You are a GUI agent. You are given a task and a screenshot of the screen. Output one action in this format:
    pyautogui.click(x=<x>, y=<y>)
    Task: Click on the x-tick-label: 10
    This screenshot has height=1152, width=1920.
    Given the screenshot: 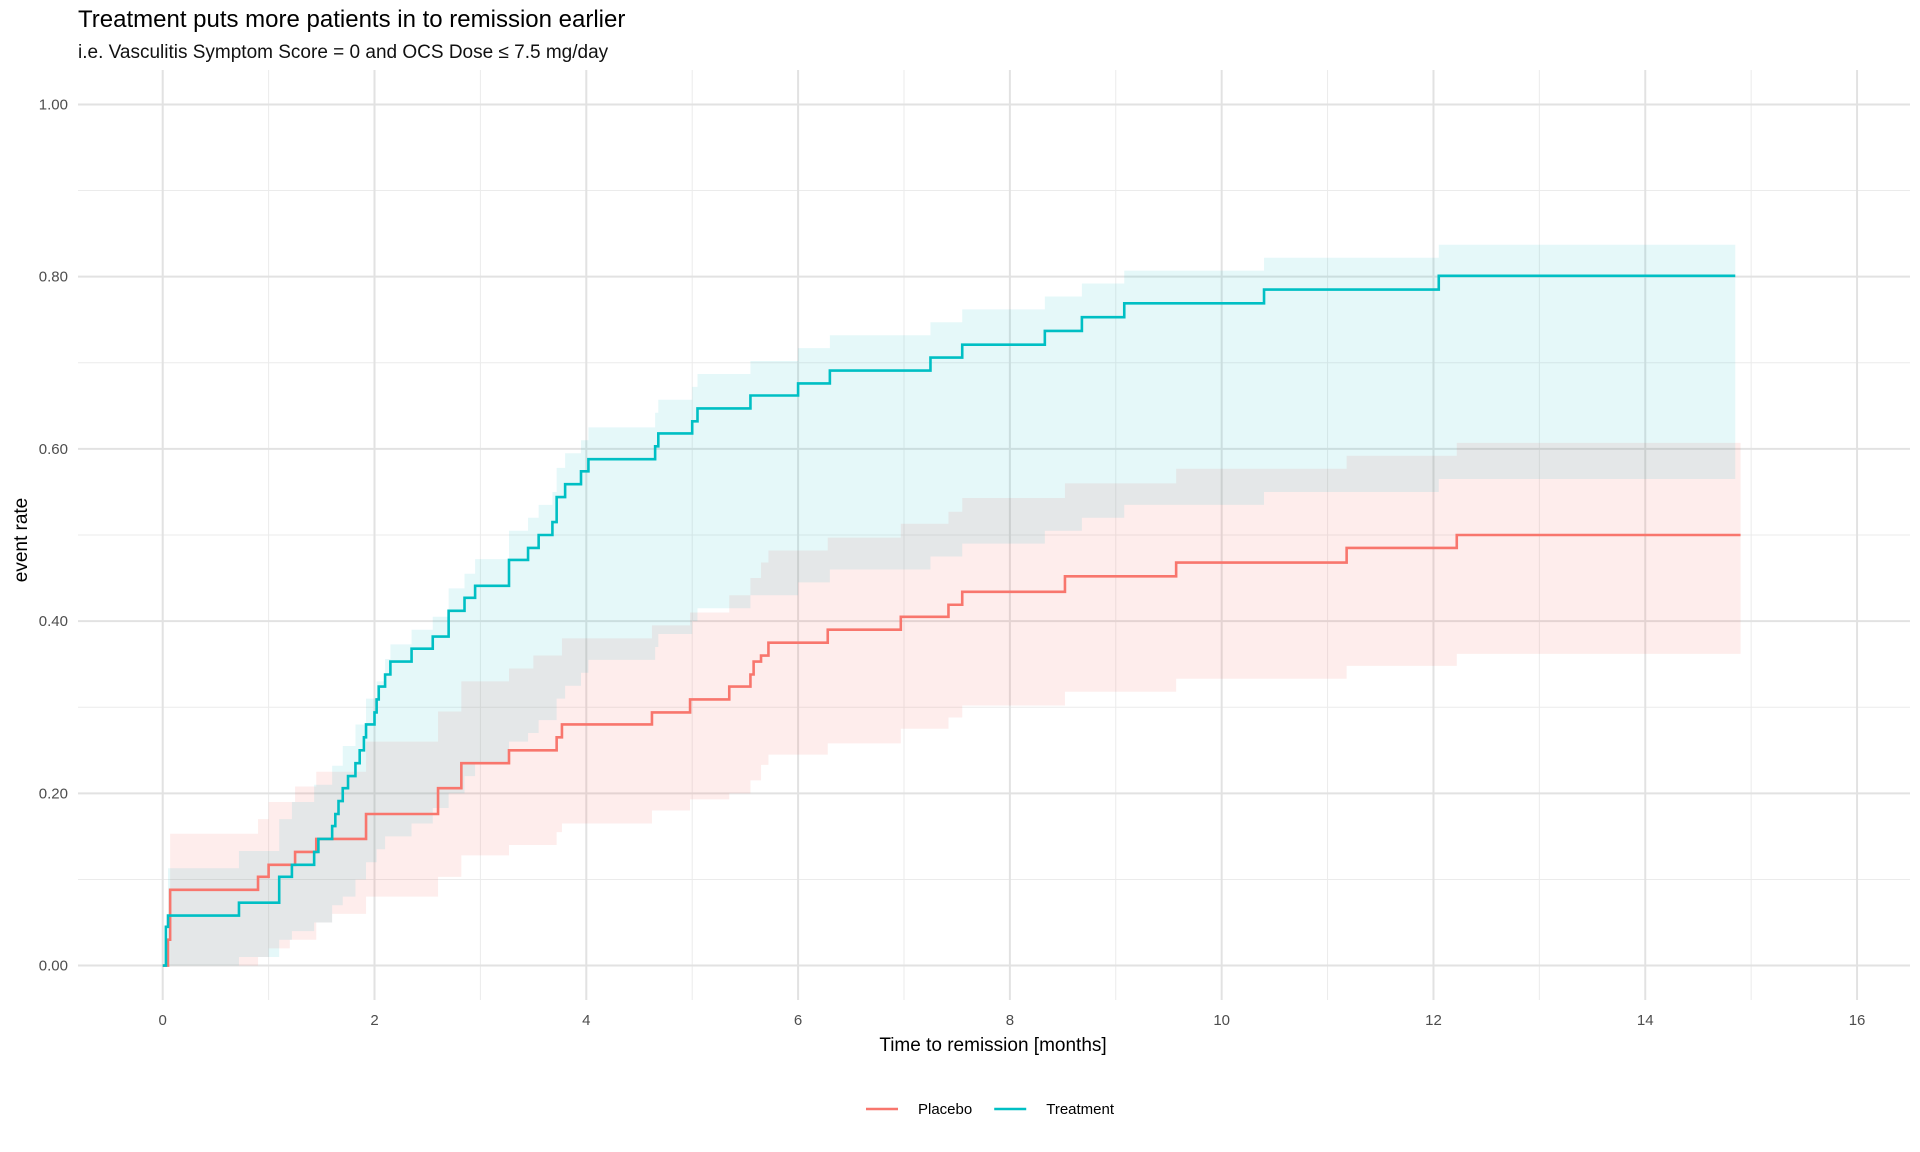 What is the action you would take?
    pyautogui.click(x=1221, y=1020)
    